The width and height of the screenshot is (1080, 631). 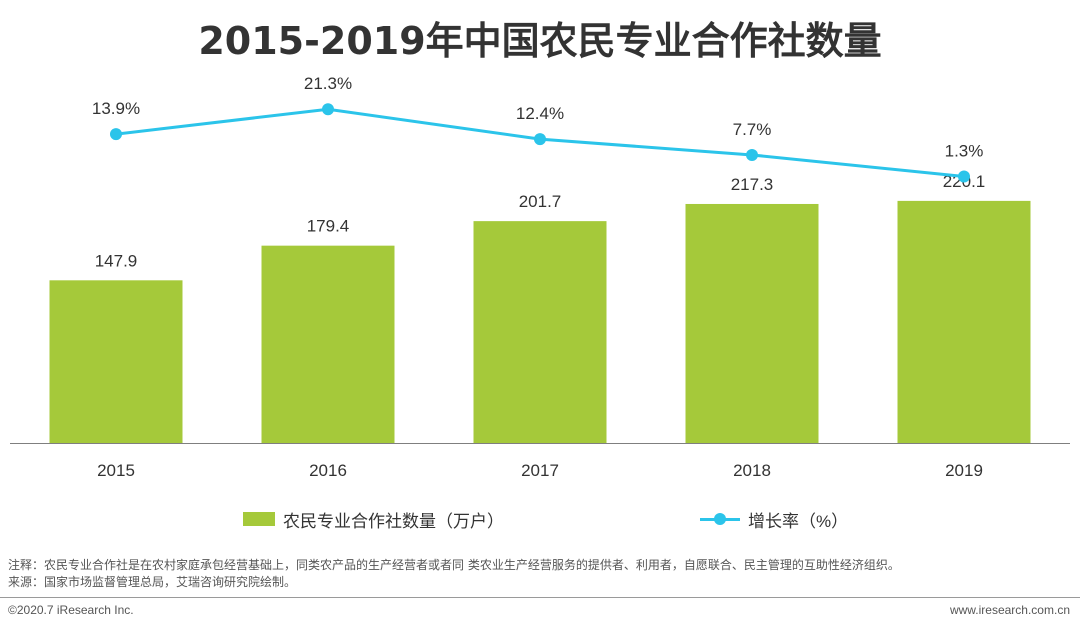 I want to click on chart-legend: 农民专业合作社数量（万户） 增长率（%）, so click(x=540, y=519).